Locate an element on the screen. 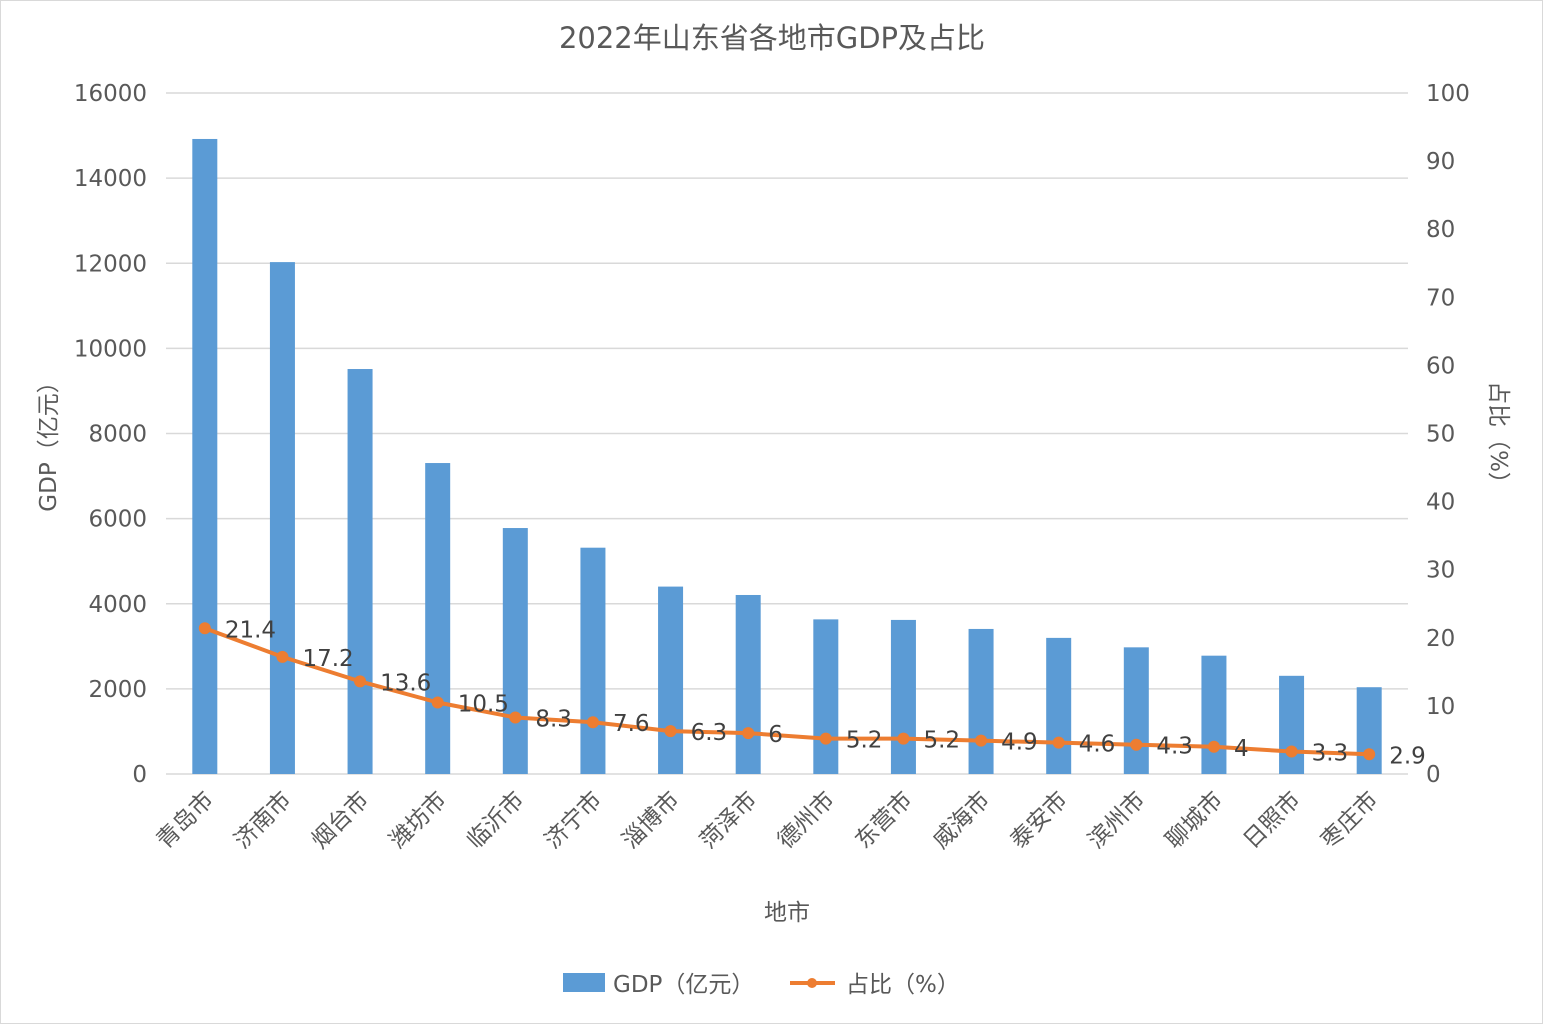  y-tick-label: 4000 is located at coordinates (117, 605).